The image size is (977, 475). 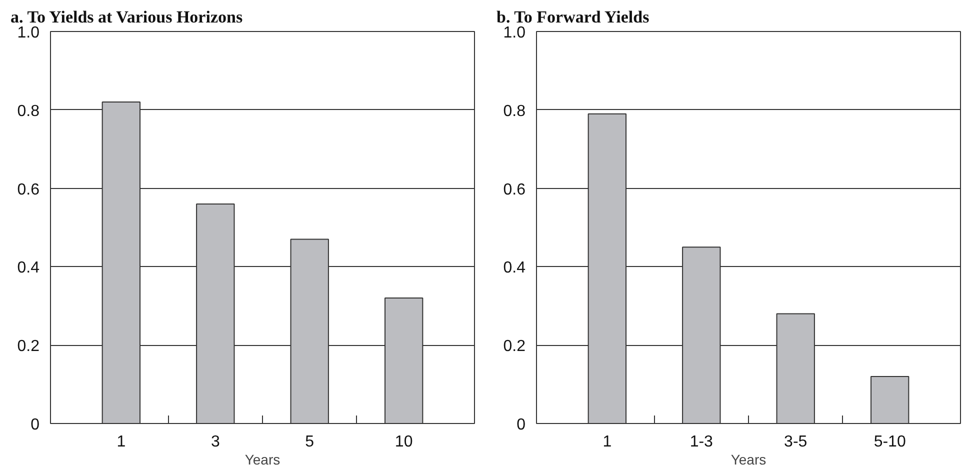 I want to click on x-tick-label: 5, so click(x=309, y=442).